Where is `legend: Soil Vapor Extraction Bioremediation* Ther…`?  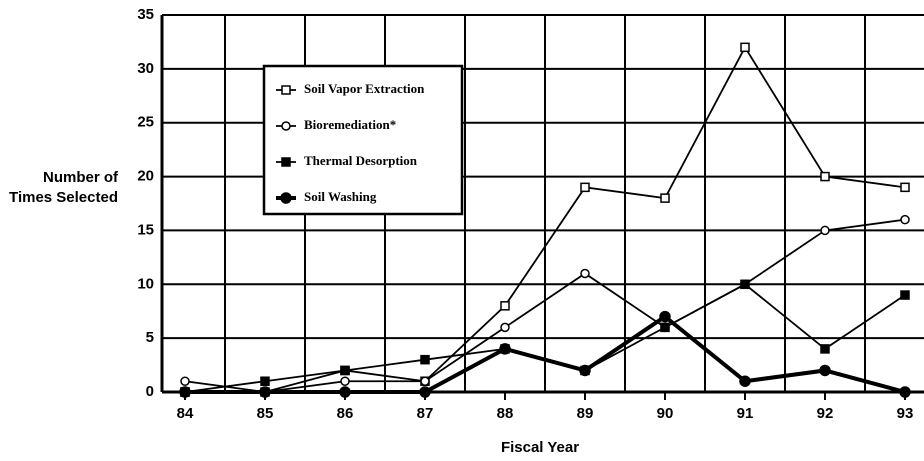
legend: Soil Vapor Extraction Bioremediation* Ther… is located at coordinates (363, 140).